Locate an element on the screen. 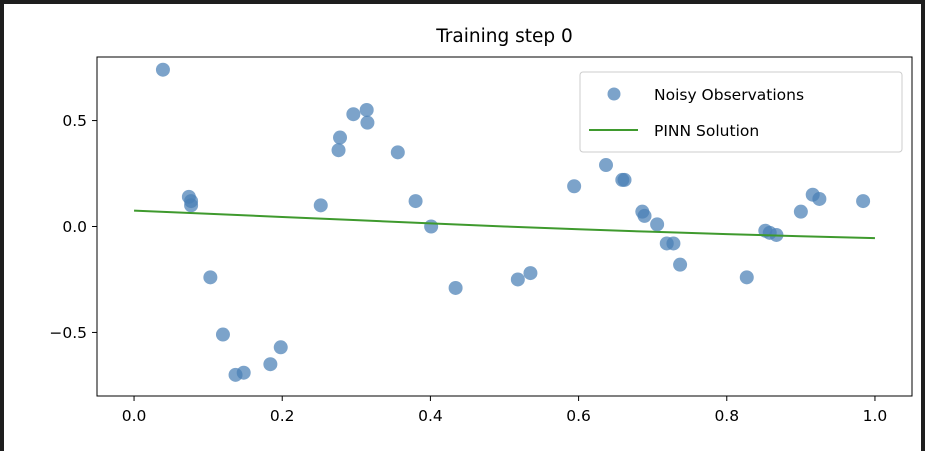 The height and width of the screenshot is (451, 925). y-axis: 0.5 0.0 −0.5 is located at coordinates (73, 227).